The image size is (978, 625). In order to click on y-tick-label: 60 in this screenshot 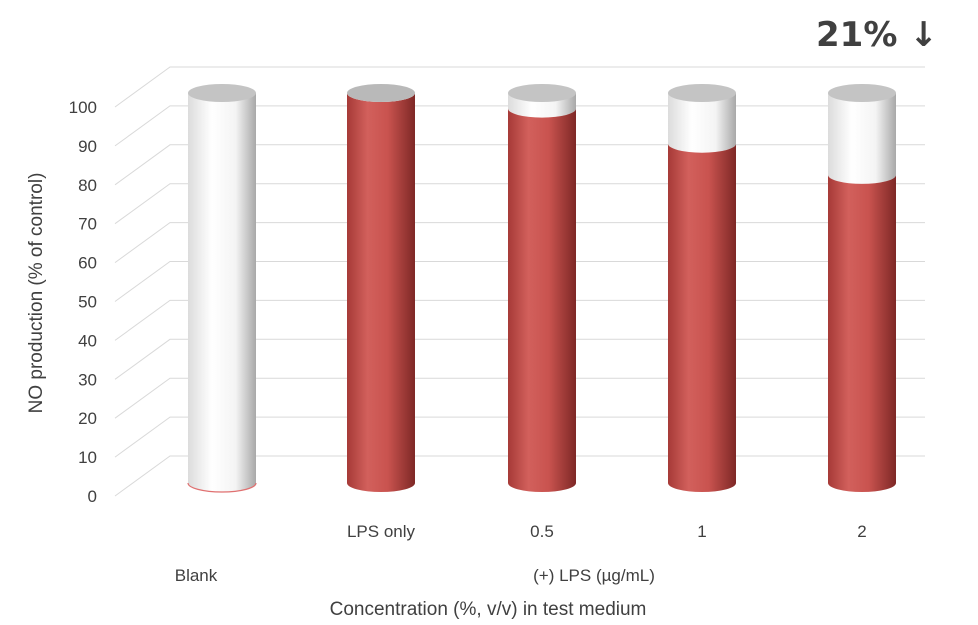, I will do `click(87, 263)`.